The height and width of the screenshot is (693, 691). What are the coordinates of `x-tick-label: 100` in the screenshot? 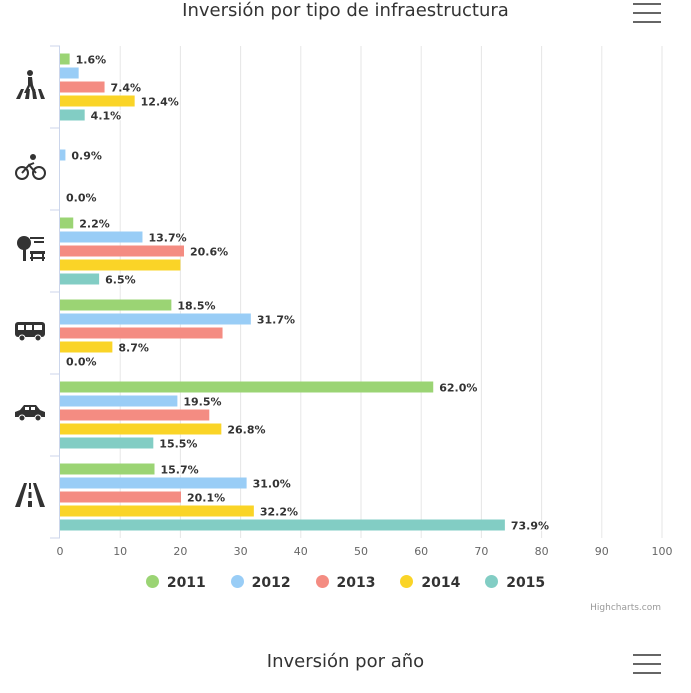 It's located at (662, 551).